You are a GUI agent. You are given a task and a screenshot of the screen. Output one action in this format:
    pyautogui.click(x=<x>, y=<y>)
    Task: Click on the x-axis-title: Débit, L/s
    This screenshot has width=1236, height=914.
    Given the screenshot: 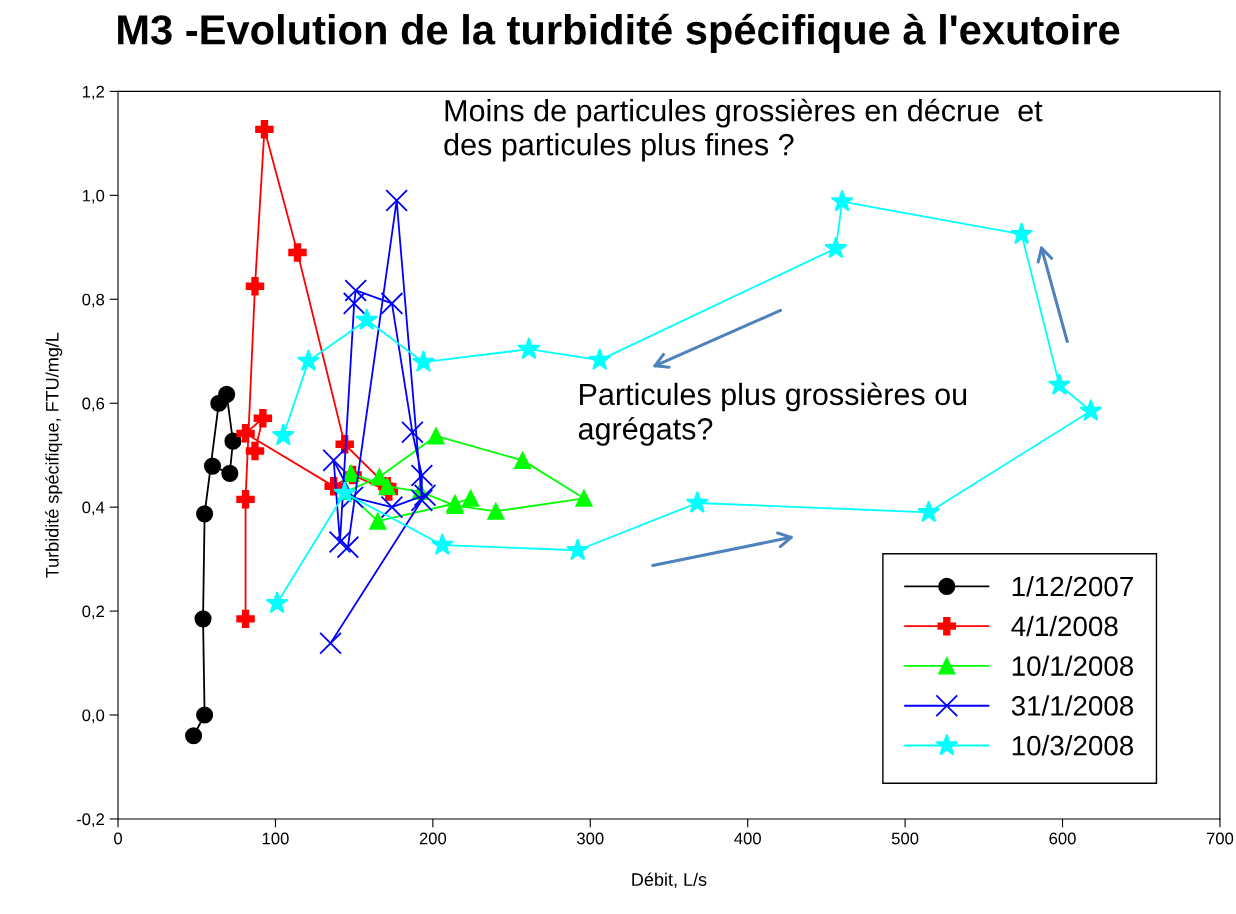 What is the action you would take?
    pyautogui.click(x=669, y=880)
    